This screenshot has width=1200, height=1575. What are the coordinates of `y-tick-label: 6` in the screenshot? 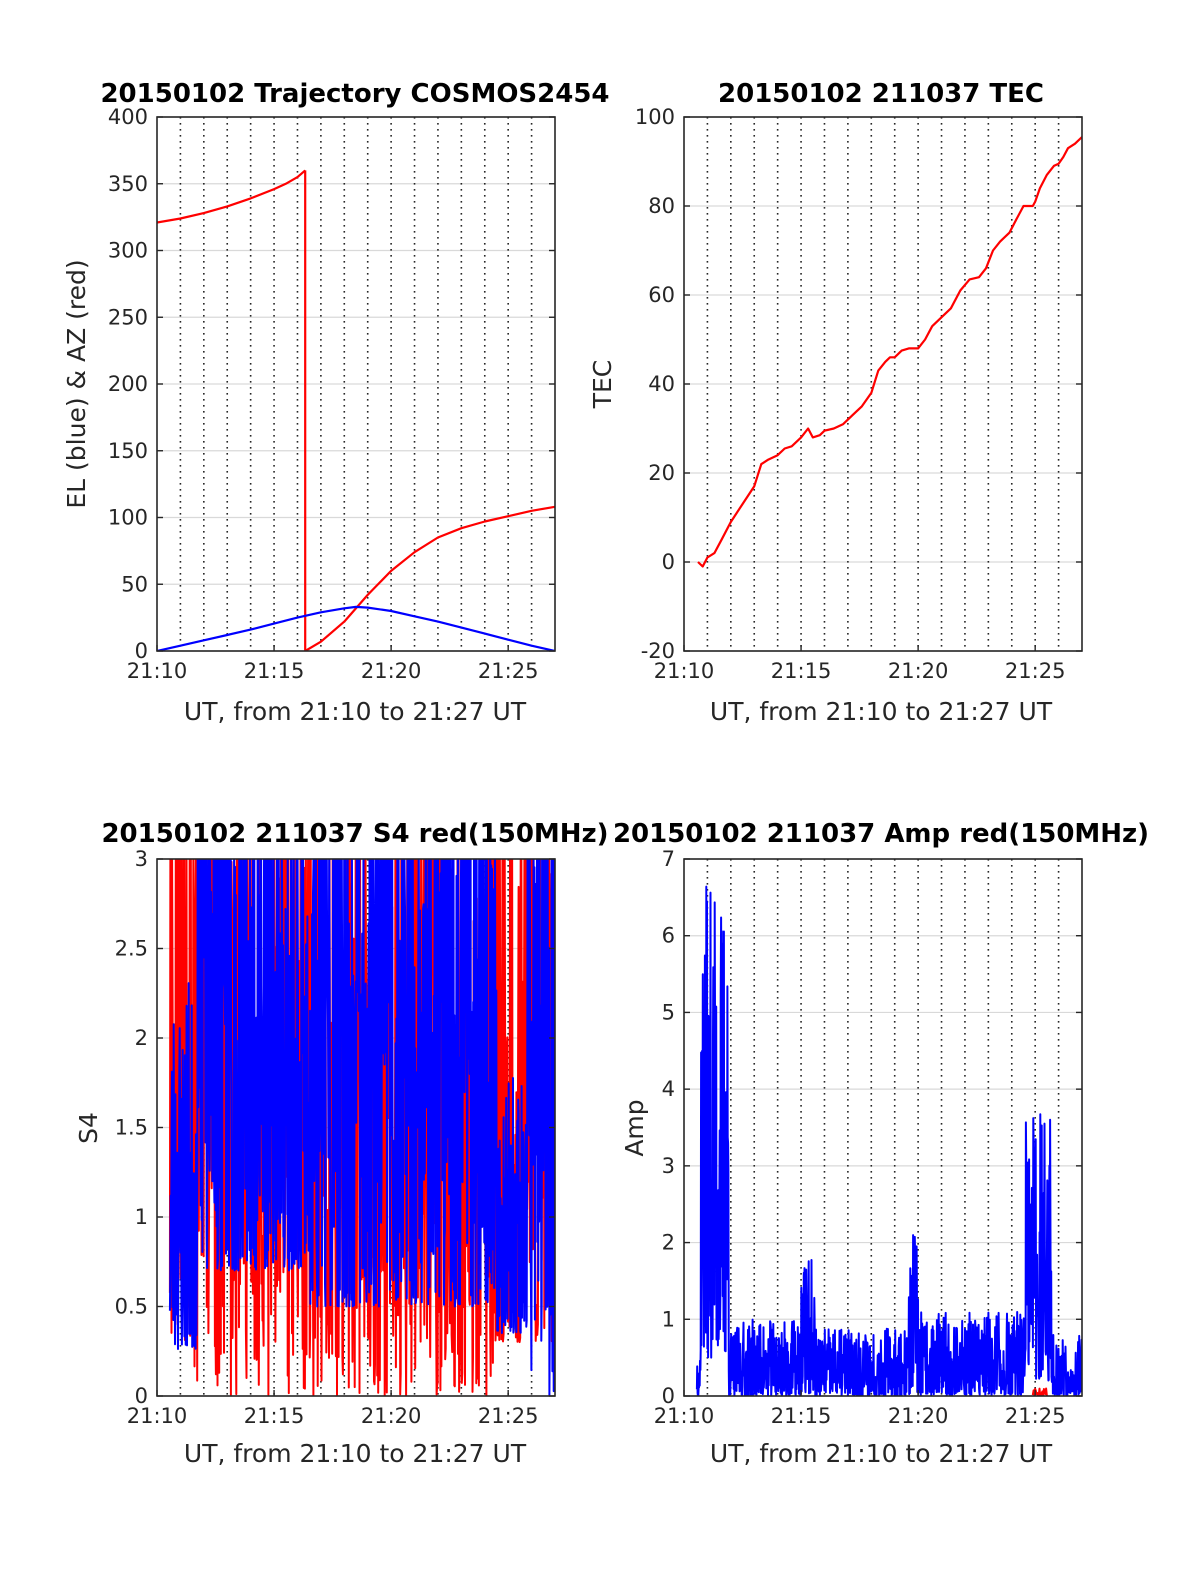 It's located at (668, 936).